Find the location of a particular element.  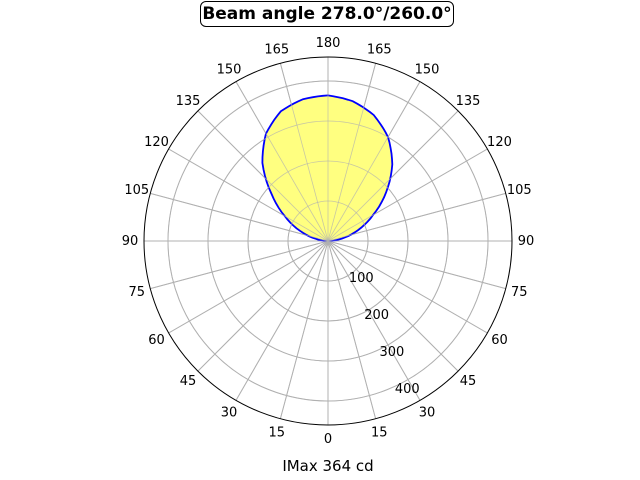

radial-tick-label: 400 is located at coordinates (407, 389).